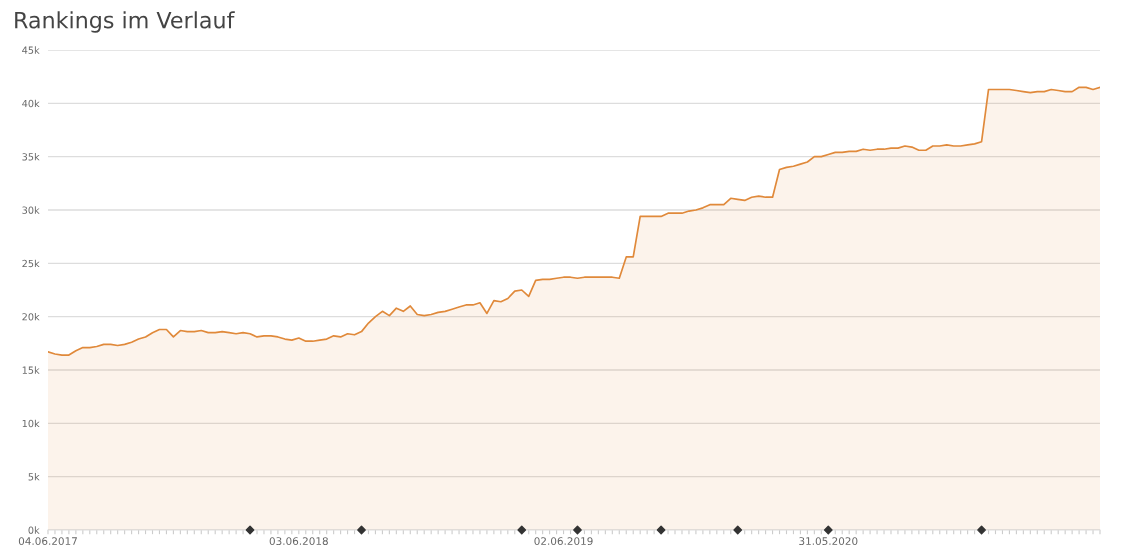  Describe the element at coordinates (31, 423) in the screenshot. I see `y-tick-label: 10k` at that location.